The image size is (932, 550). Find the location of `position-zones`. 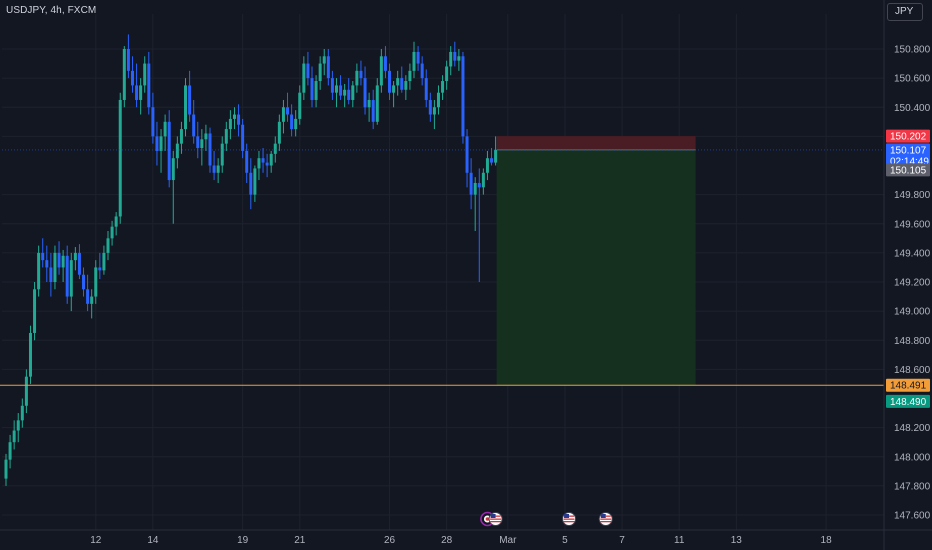

position-zones is located at coordinates (596, 261).